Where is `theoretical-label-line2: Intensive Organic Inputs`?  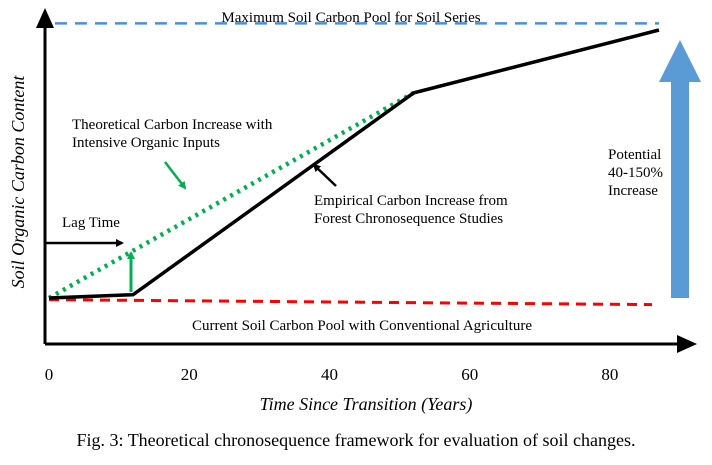 theoretical-label-line2: Intensive Organic Inputs is located at coordinates (146, 143).